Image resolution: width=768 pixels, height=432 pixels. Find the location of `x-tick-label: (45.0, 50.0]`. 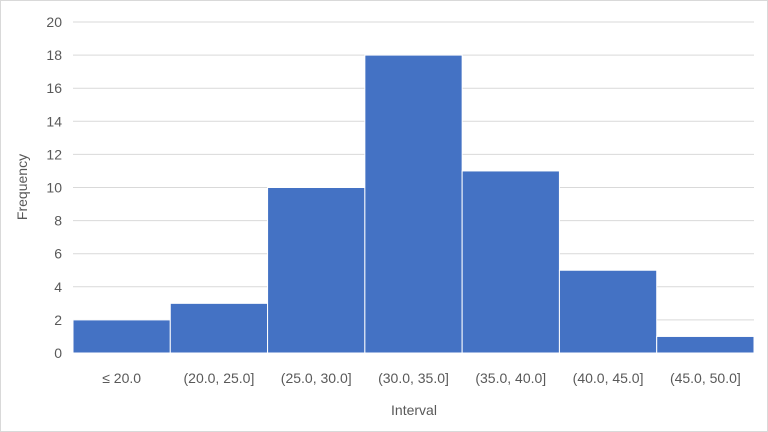

x-tick-label: (45.0, 50.0] is located at coordinates (705, 378).